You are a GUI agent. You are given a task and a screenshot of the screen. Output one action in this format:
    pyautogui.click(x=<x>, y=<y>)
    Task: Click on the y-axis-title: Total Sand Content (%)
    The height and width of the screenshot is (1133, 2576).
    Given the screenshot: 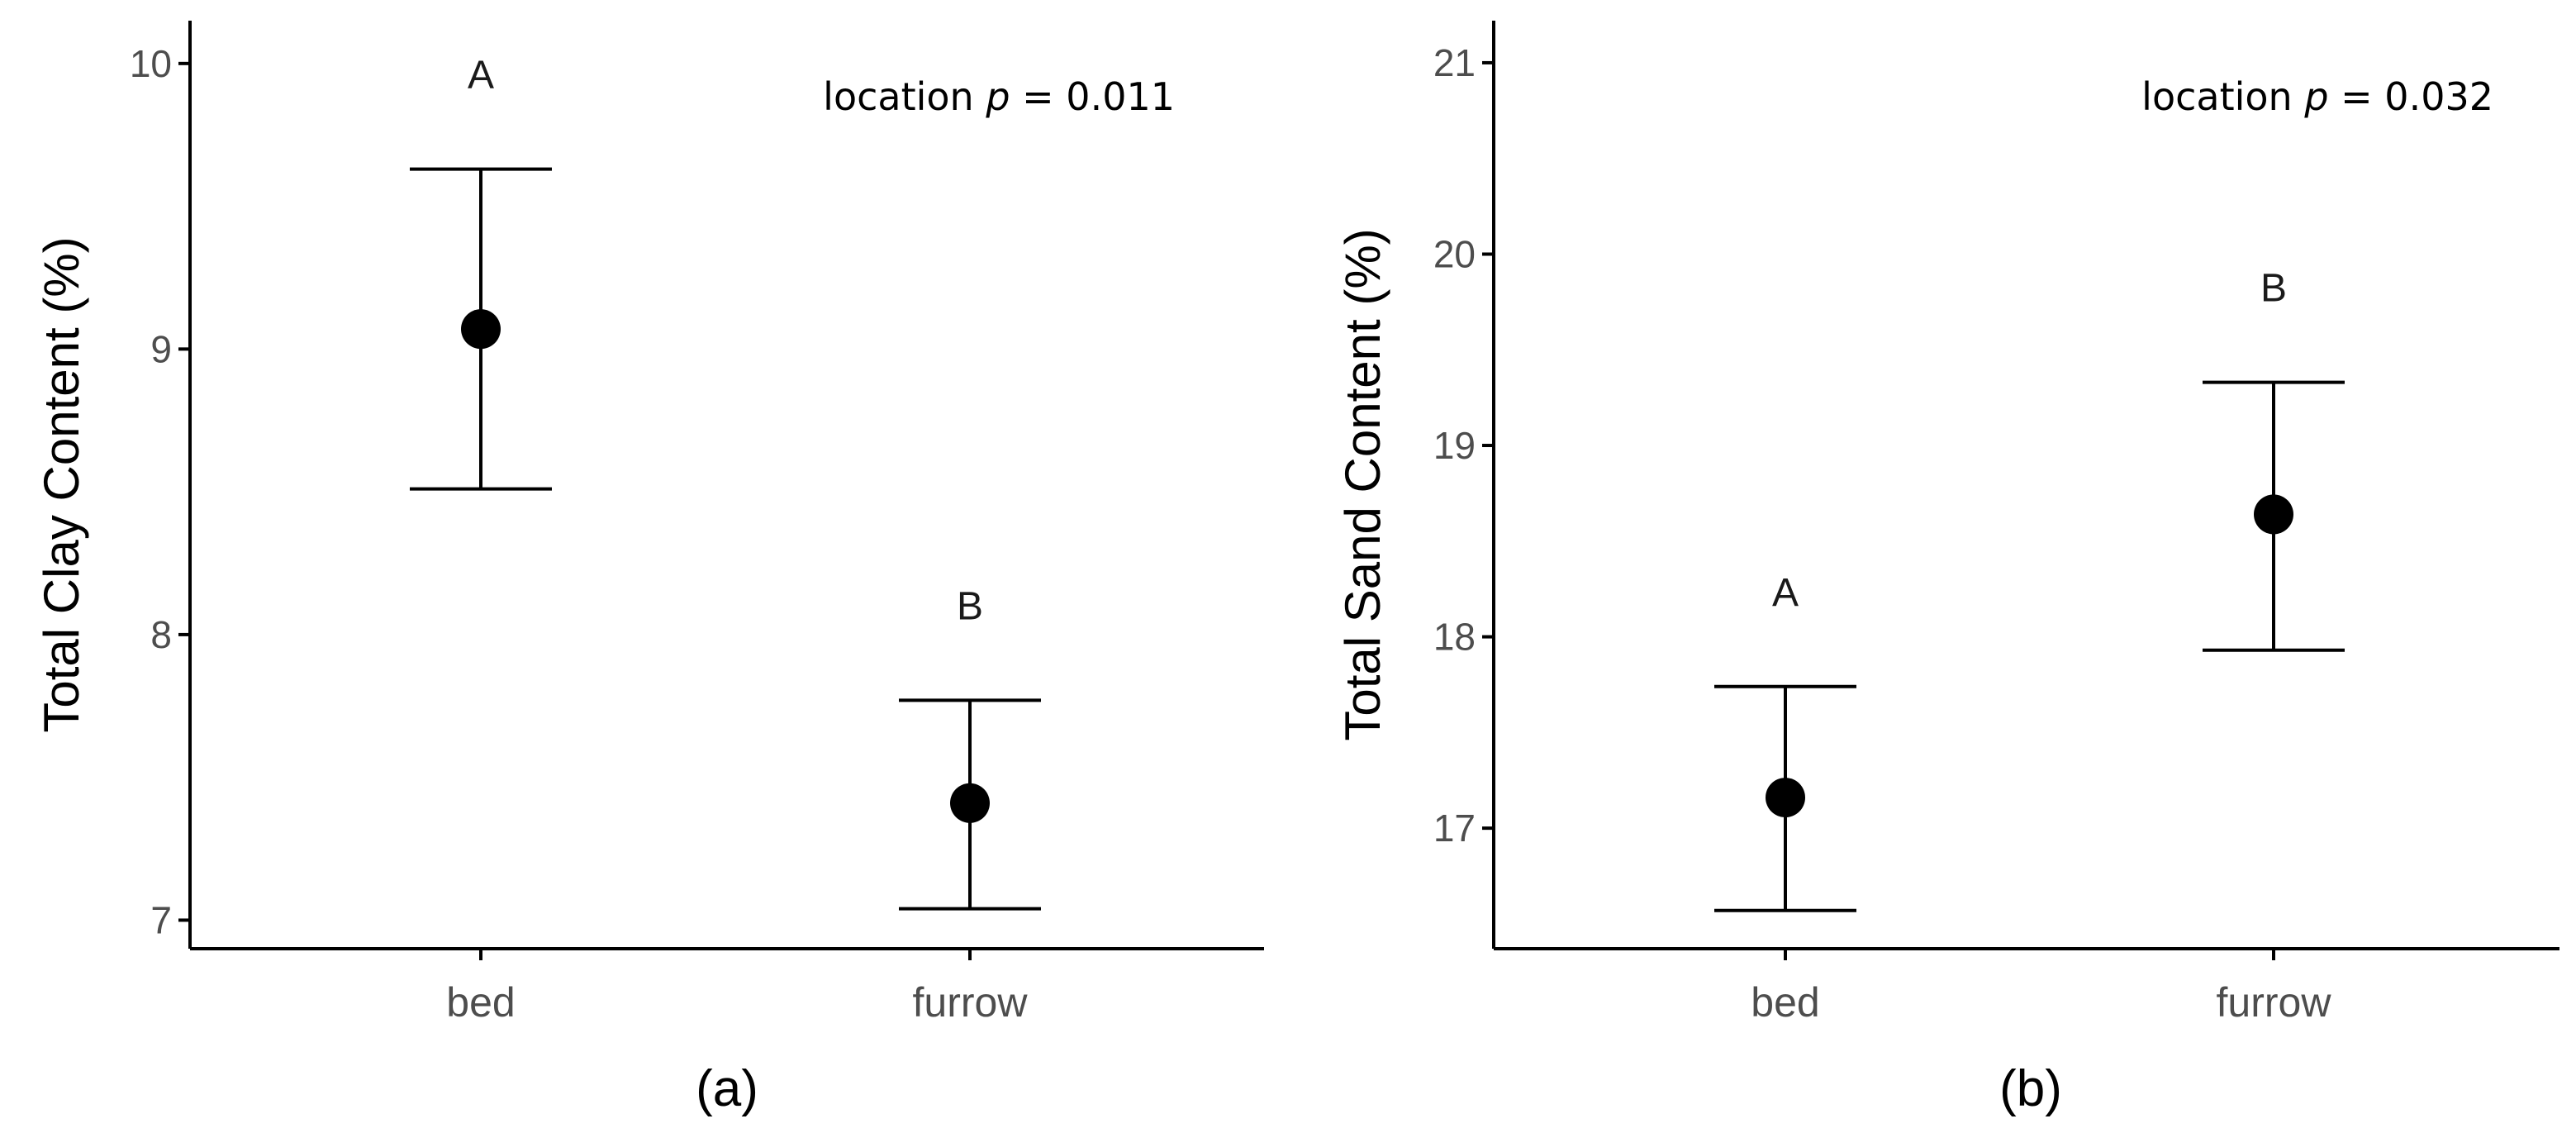 What is the action you would take?
    pyautogui.click(x=1362, y=484)
    